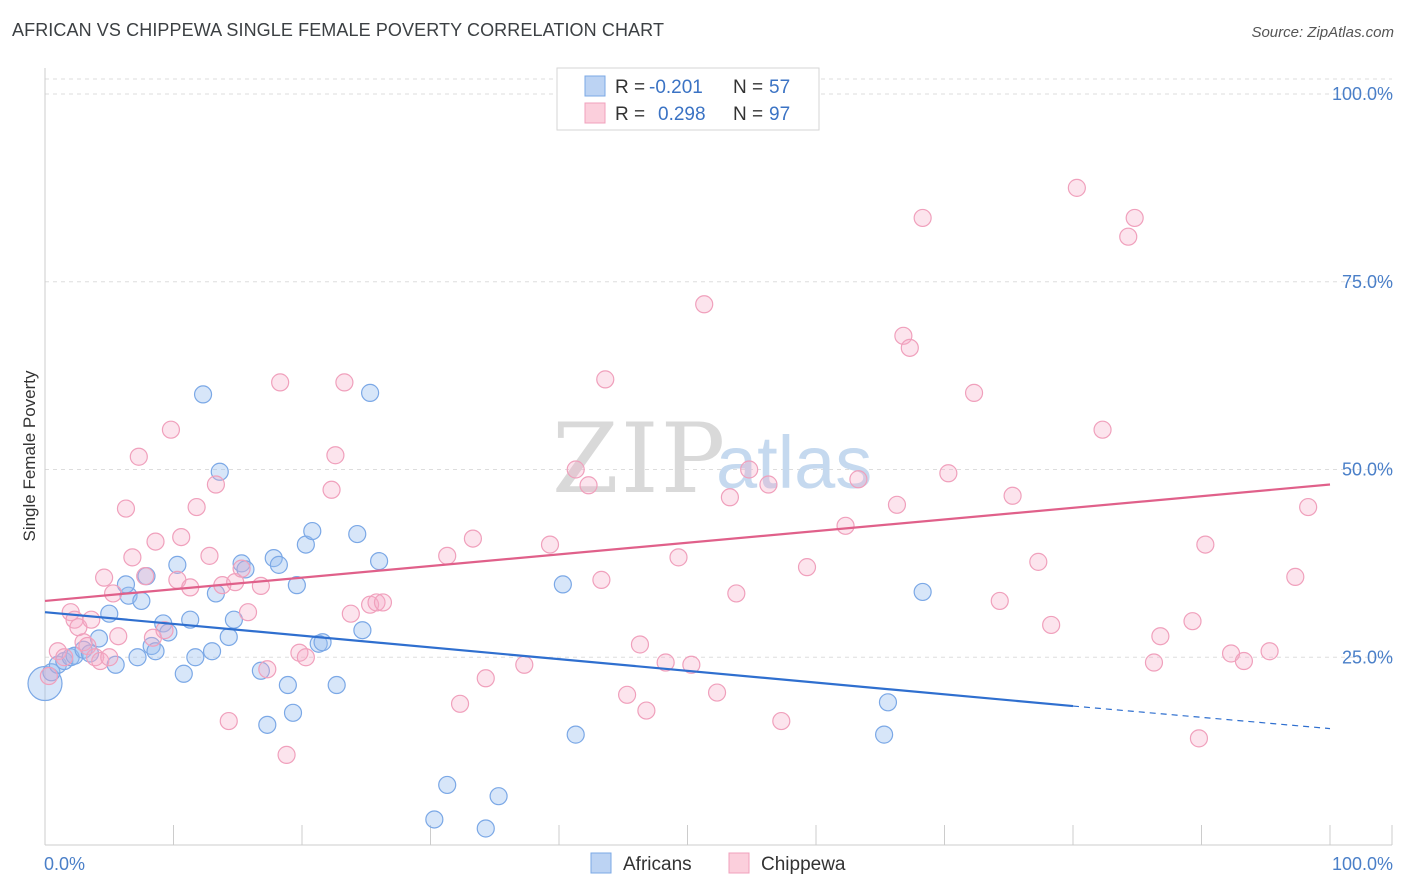  What do you see at coordinates (1201, 717) in the screenshot?
I see `africans-trend-extension` at bounding box center [1201, 717].